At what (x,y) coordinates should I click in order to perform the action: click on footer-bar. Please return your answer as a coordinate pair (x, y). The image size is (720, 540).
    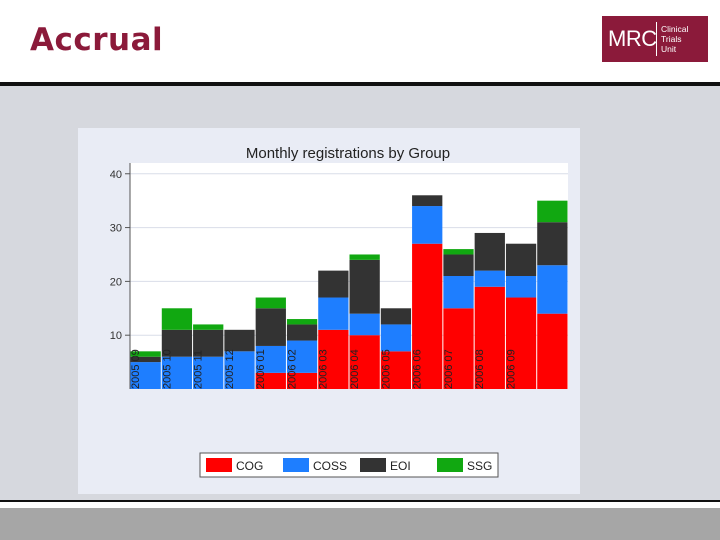
    Looking at the image, I should click on (360, 524).